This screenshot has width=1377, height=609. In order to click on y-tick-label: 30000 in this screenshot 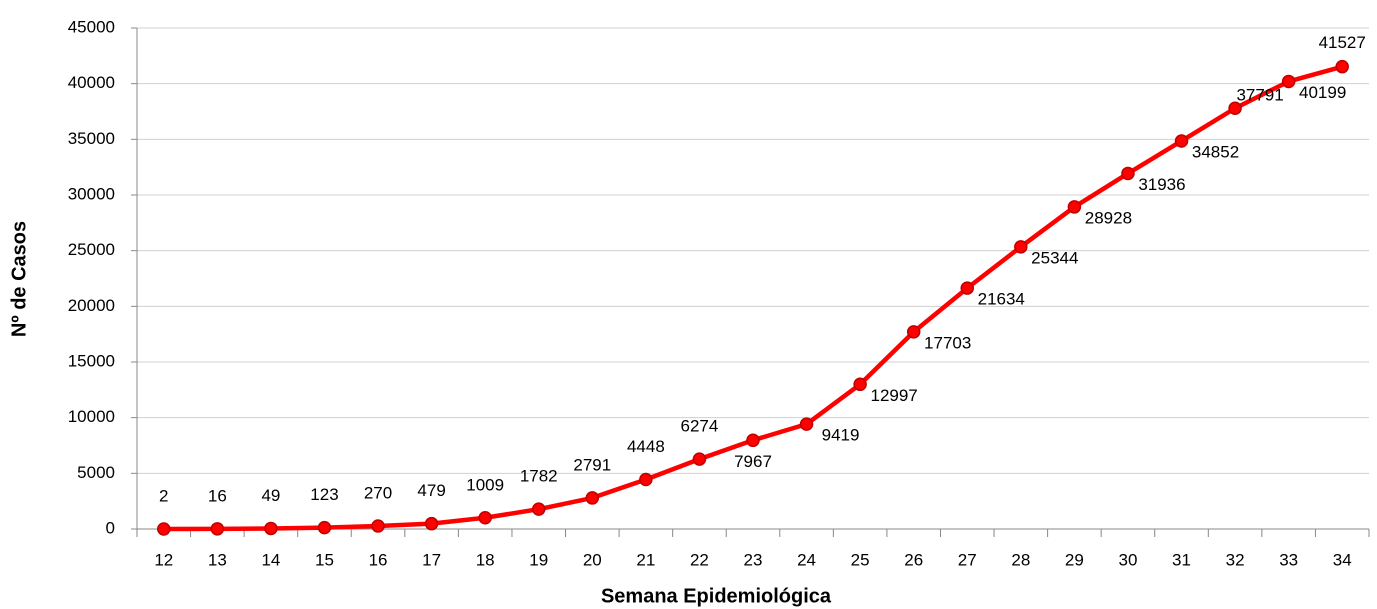, I will do `click(91, 193)`.